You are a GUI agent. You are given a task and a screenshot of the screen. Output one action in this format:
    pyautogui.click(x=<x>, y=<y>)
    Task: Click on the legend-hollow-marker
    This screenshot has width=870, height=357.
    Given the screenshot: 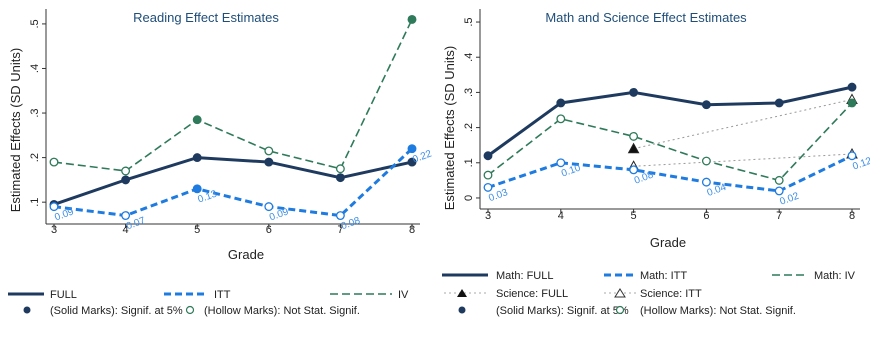 What is the action you would take?
    pyautogui.click(x=190, y=310)
    